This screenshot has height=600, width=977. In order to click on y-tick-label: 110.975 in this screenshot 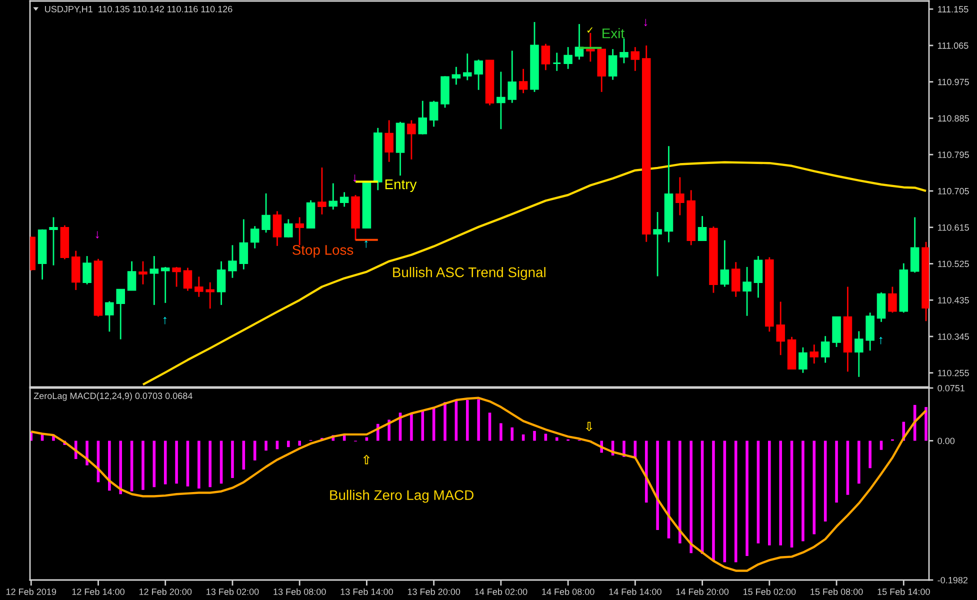, I will do `click(953, 82)`.